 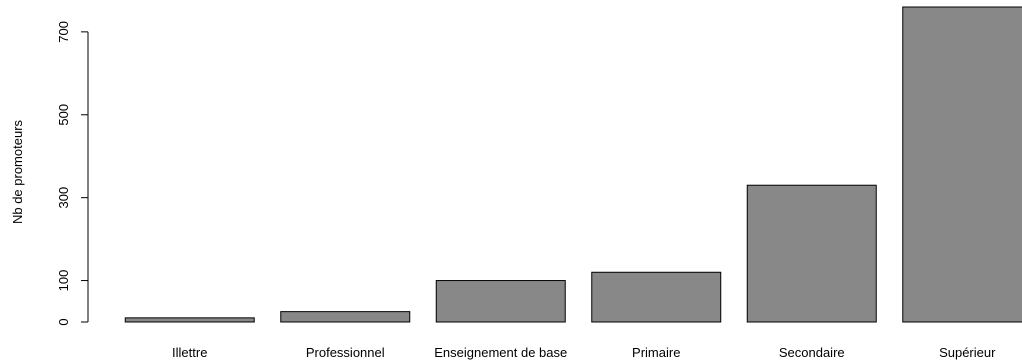 I want to click on x-category-label: Secondaire, so click(x=812, y=352).